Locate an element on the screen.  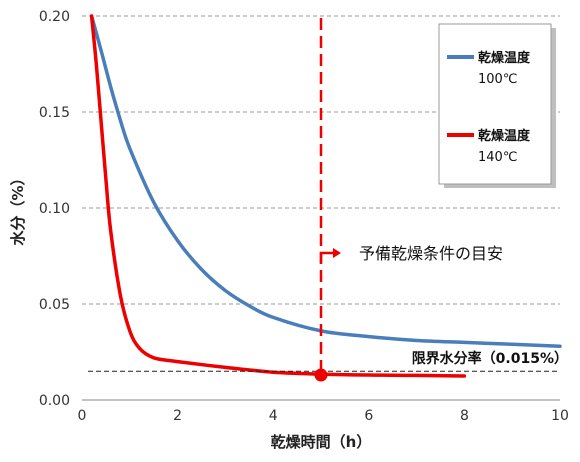
y-tick-label: 0.10 is located at coordinates (54, 209).